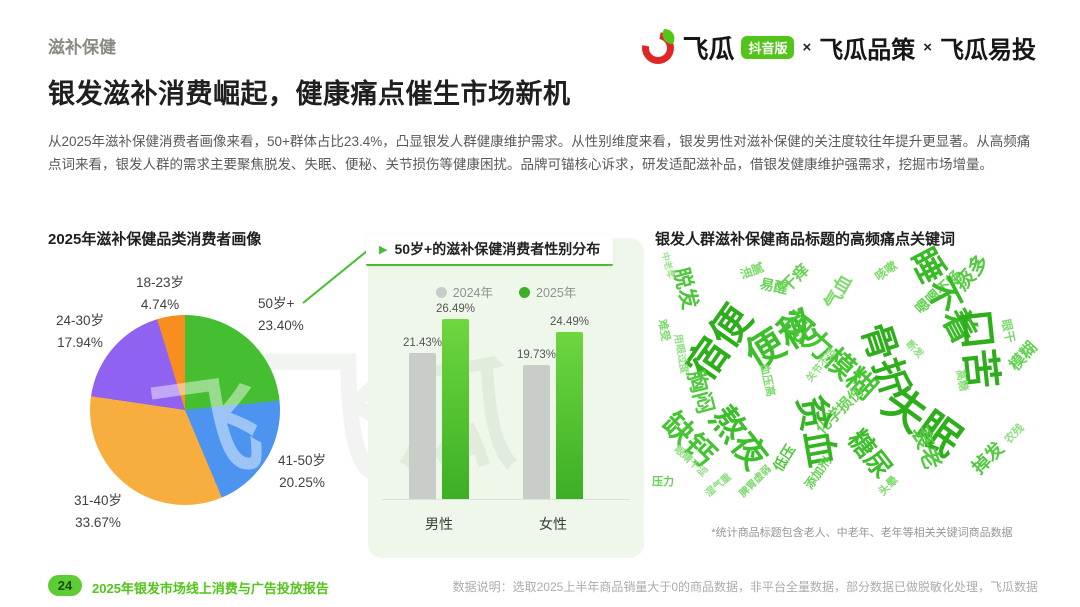 This screenshot has height=607, width=1080. What do you see at coordinates (708, 49) in the screenshot?
I see `brand-name: 飞瓜` at bounding box center [708, 49].